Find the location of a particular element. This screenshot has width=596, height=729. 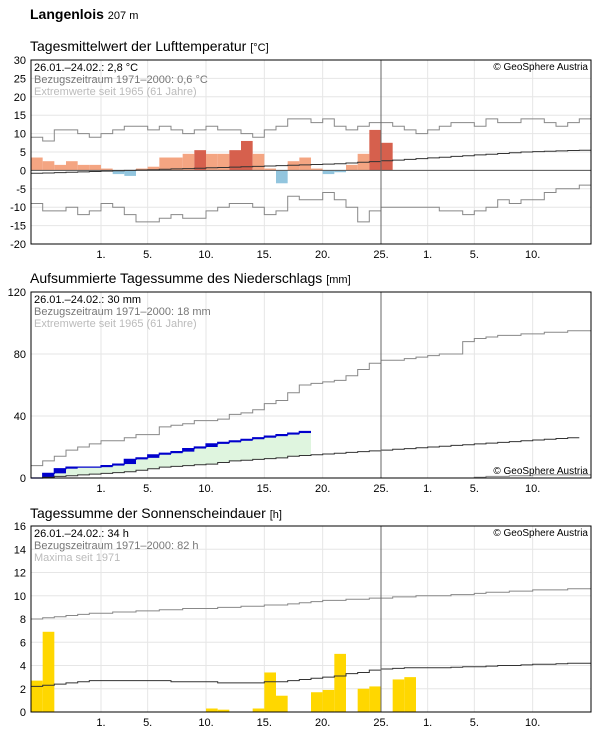

precipitation-copyright: © GeoSphere Austria is located at coordinates (540, 471).